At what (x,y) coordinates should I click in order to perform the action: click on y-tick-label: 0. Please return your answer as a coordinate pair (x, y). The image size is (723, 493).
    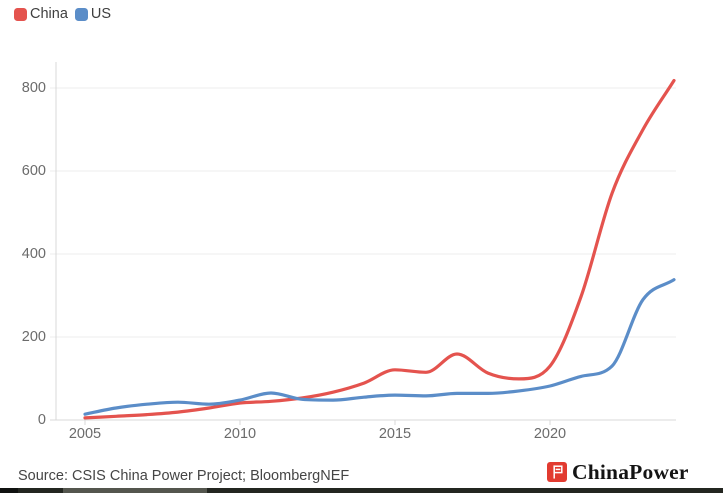
    Looking at the image, I should click on (41, 420).